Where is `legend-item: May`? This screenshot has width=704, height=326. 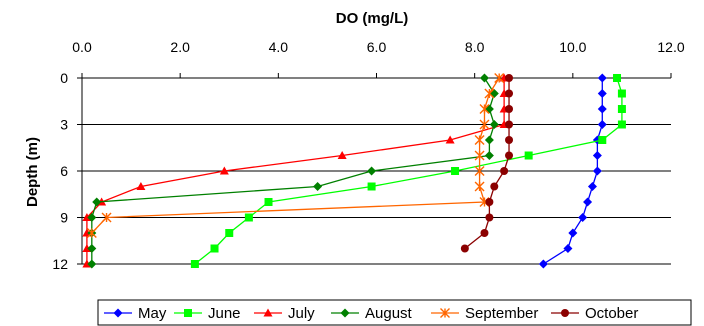 legend-item: May is located at coordinates (135, 313).